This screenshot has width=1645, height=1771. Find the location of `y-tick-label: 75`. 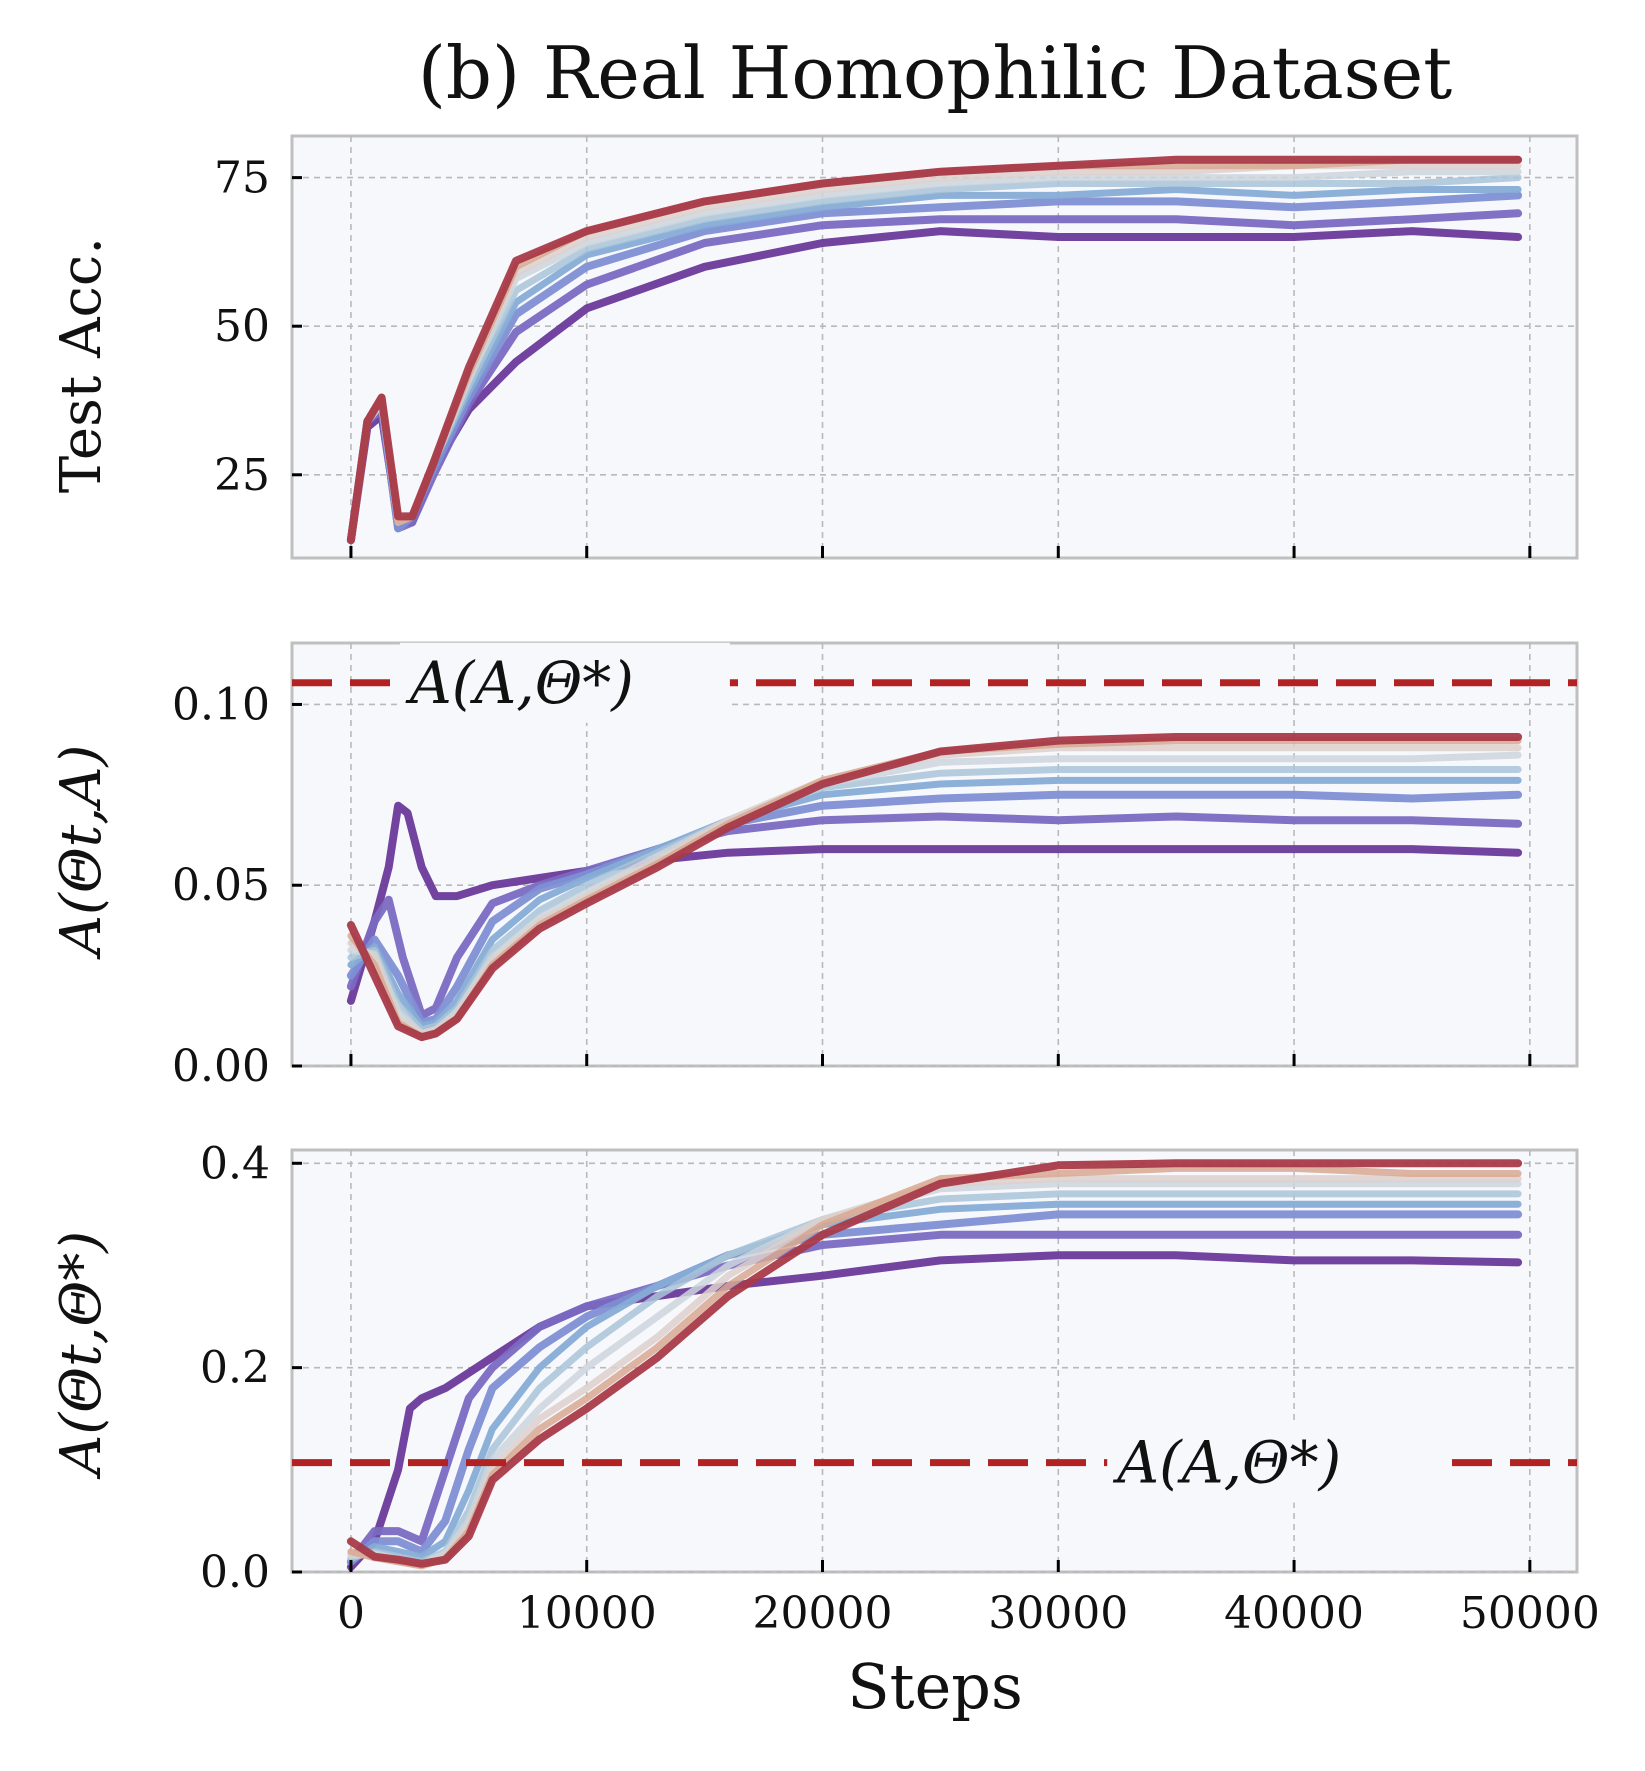

y-tick-label: 75 is located at coordinates (242, 178).